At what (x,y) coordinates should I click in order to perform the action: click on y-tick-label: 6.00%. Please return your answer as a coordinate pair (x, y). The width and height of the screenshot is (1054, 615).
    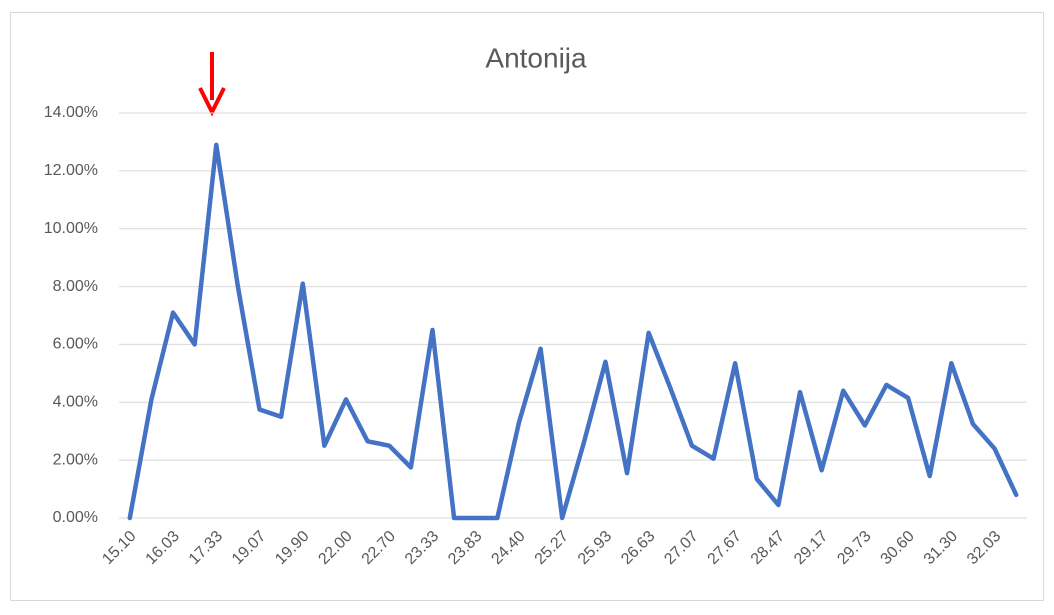
    Looking at the image, I should click on (75, 344).